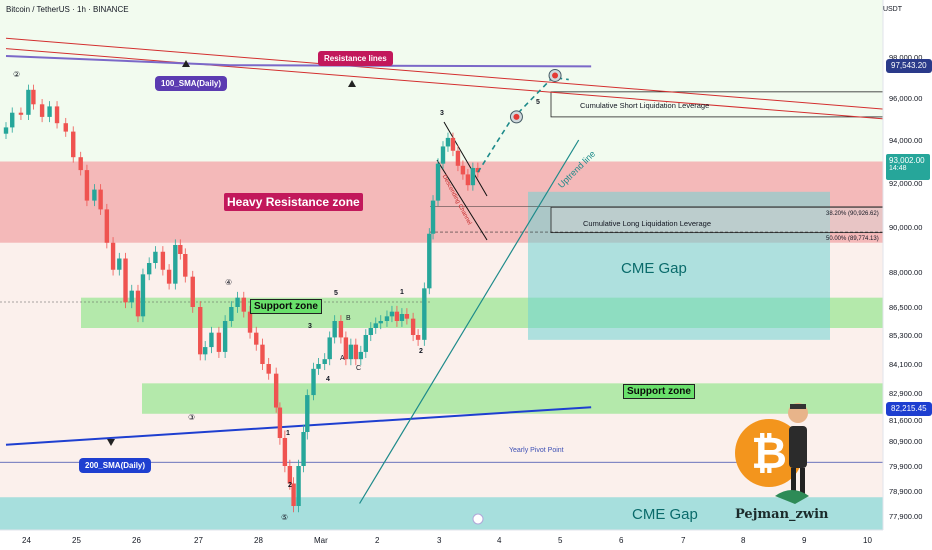 The width and height of the screenshot is (932, 550). Describe the element at coordinates (439, 540) in the screenshot. I see `x-tick-label: 3` at that location.